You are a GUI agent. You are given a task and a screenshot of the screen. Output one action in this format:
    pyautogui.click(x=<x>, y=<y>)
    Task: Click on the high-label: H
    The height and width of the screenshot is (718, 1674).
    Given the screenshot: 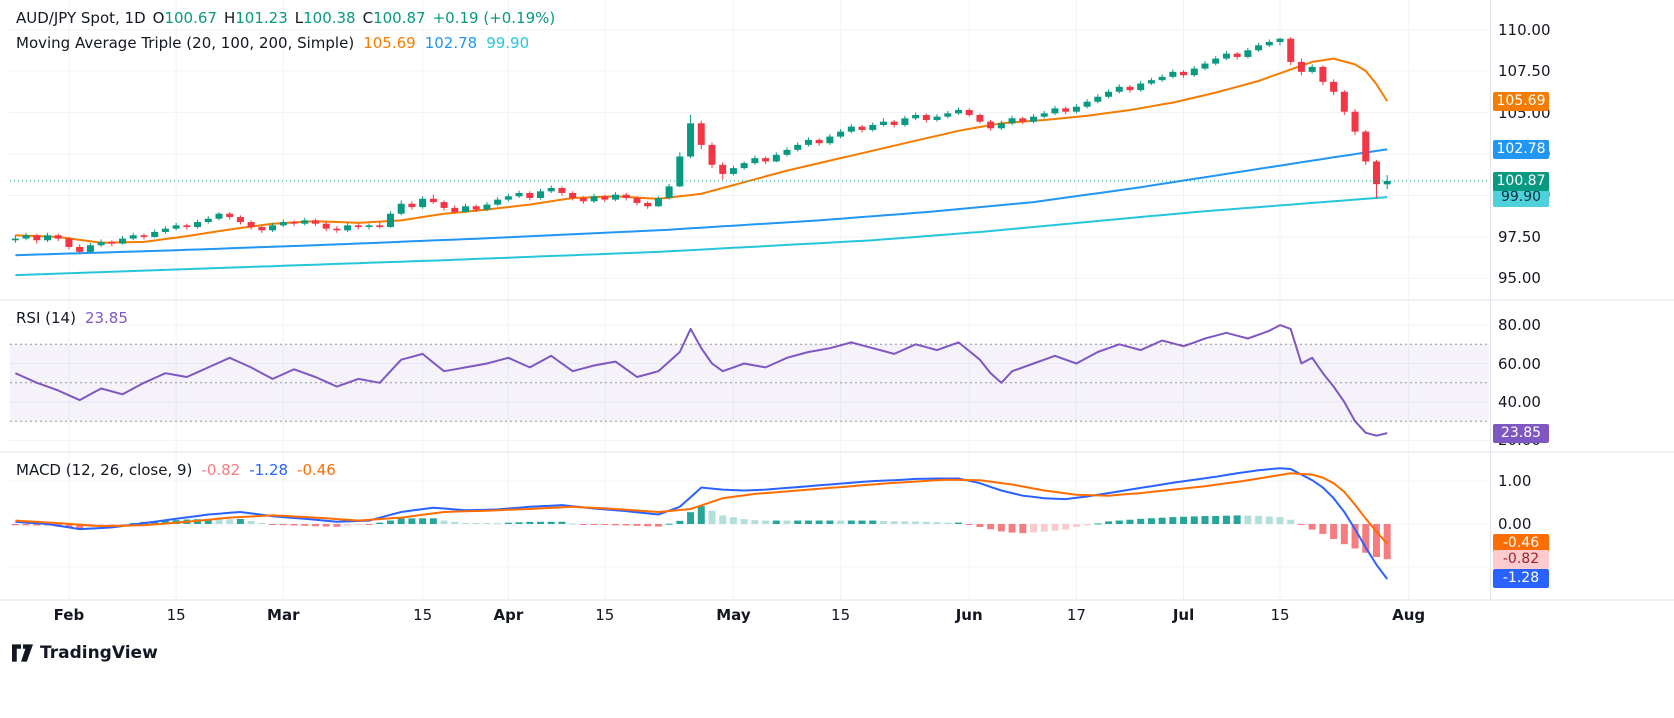 What is the action you would take?
    pyautogui.click(x=229, y=18)
    